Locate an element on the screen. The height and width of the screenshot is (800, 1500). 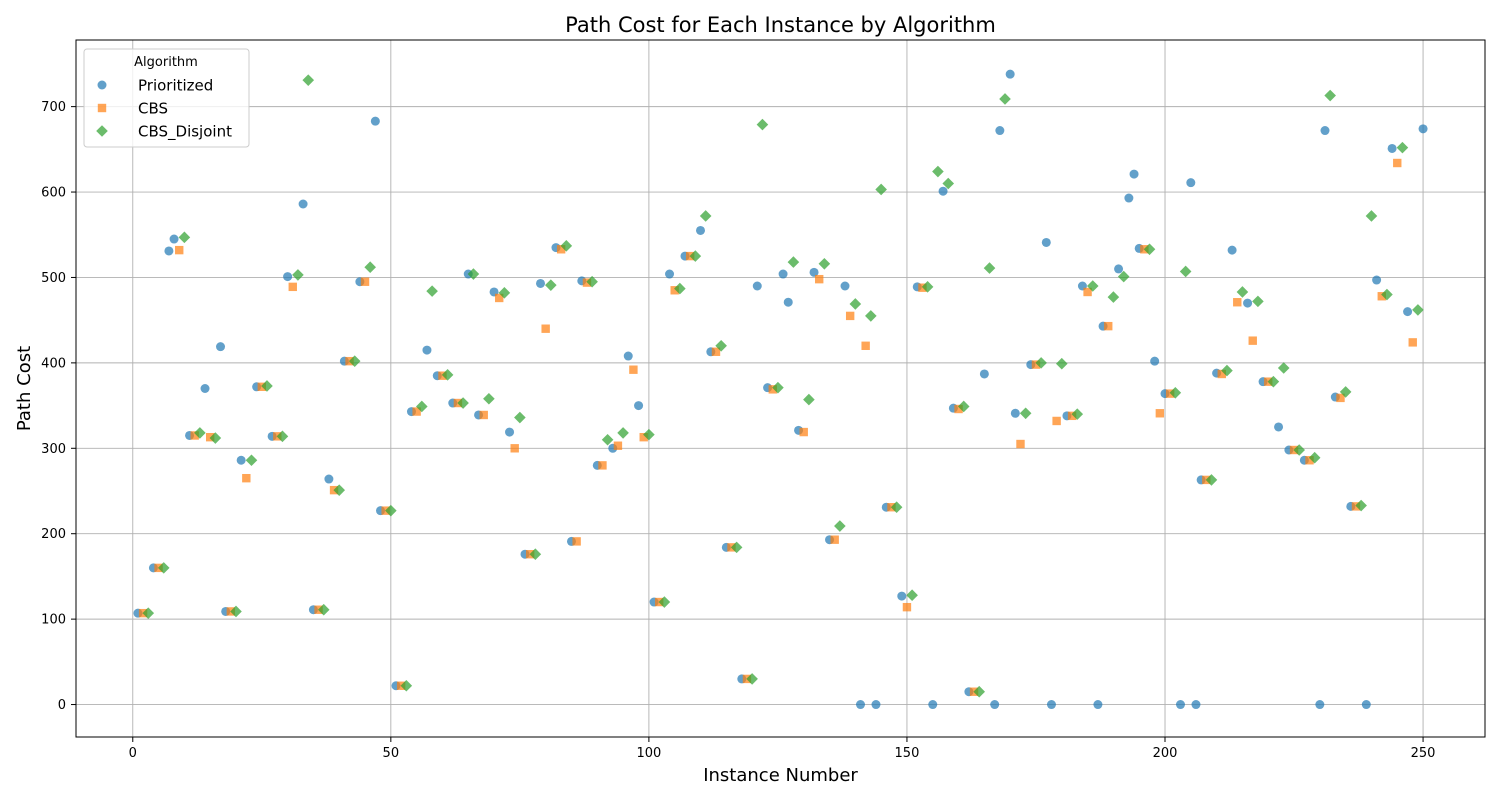
legend-label: CBS_Disjoint is located at coordinates (185, 132).